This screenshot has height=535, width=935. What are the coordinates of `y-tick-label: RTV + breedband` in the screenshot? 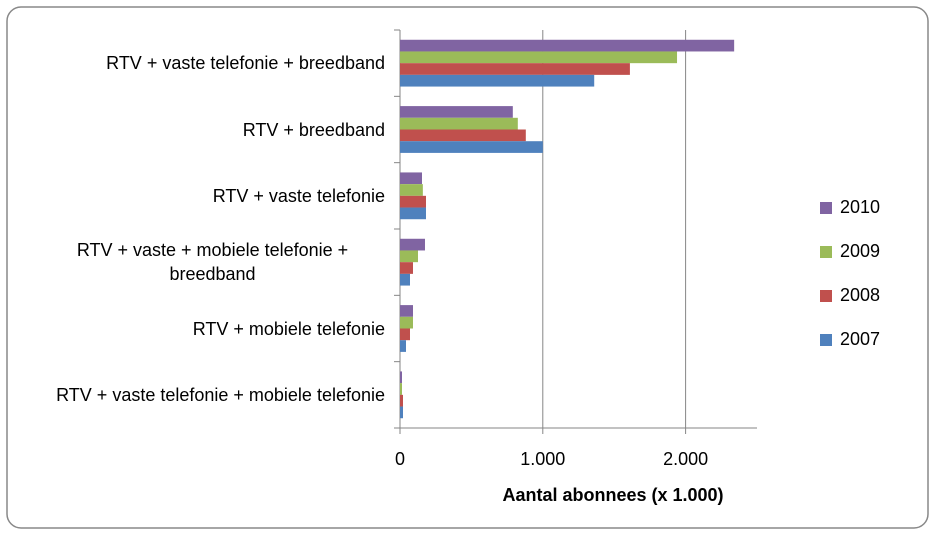 It's located at (313, 129).